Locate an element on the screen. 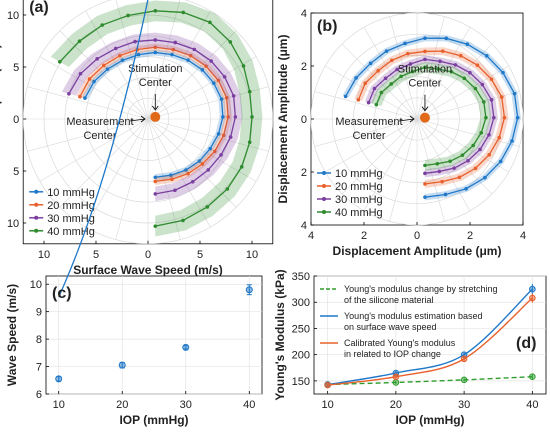  grid is located at coordinates (154, 335).